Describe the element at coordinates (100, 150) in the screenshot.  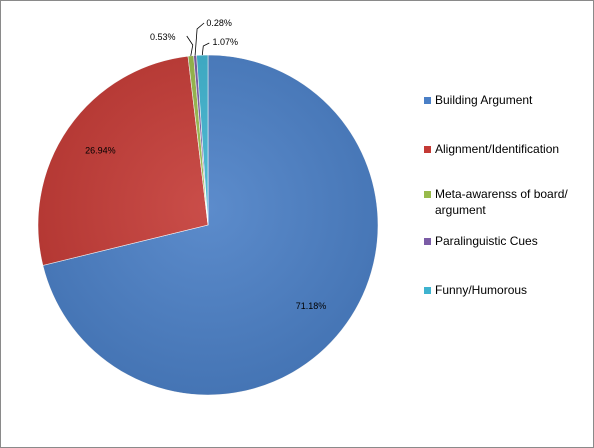
I see `data-label-alignment-identification: 26.94%` at that location.